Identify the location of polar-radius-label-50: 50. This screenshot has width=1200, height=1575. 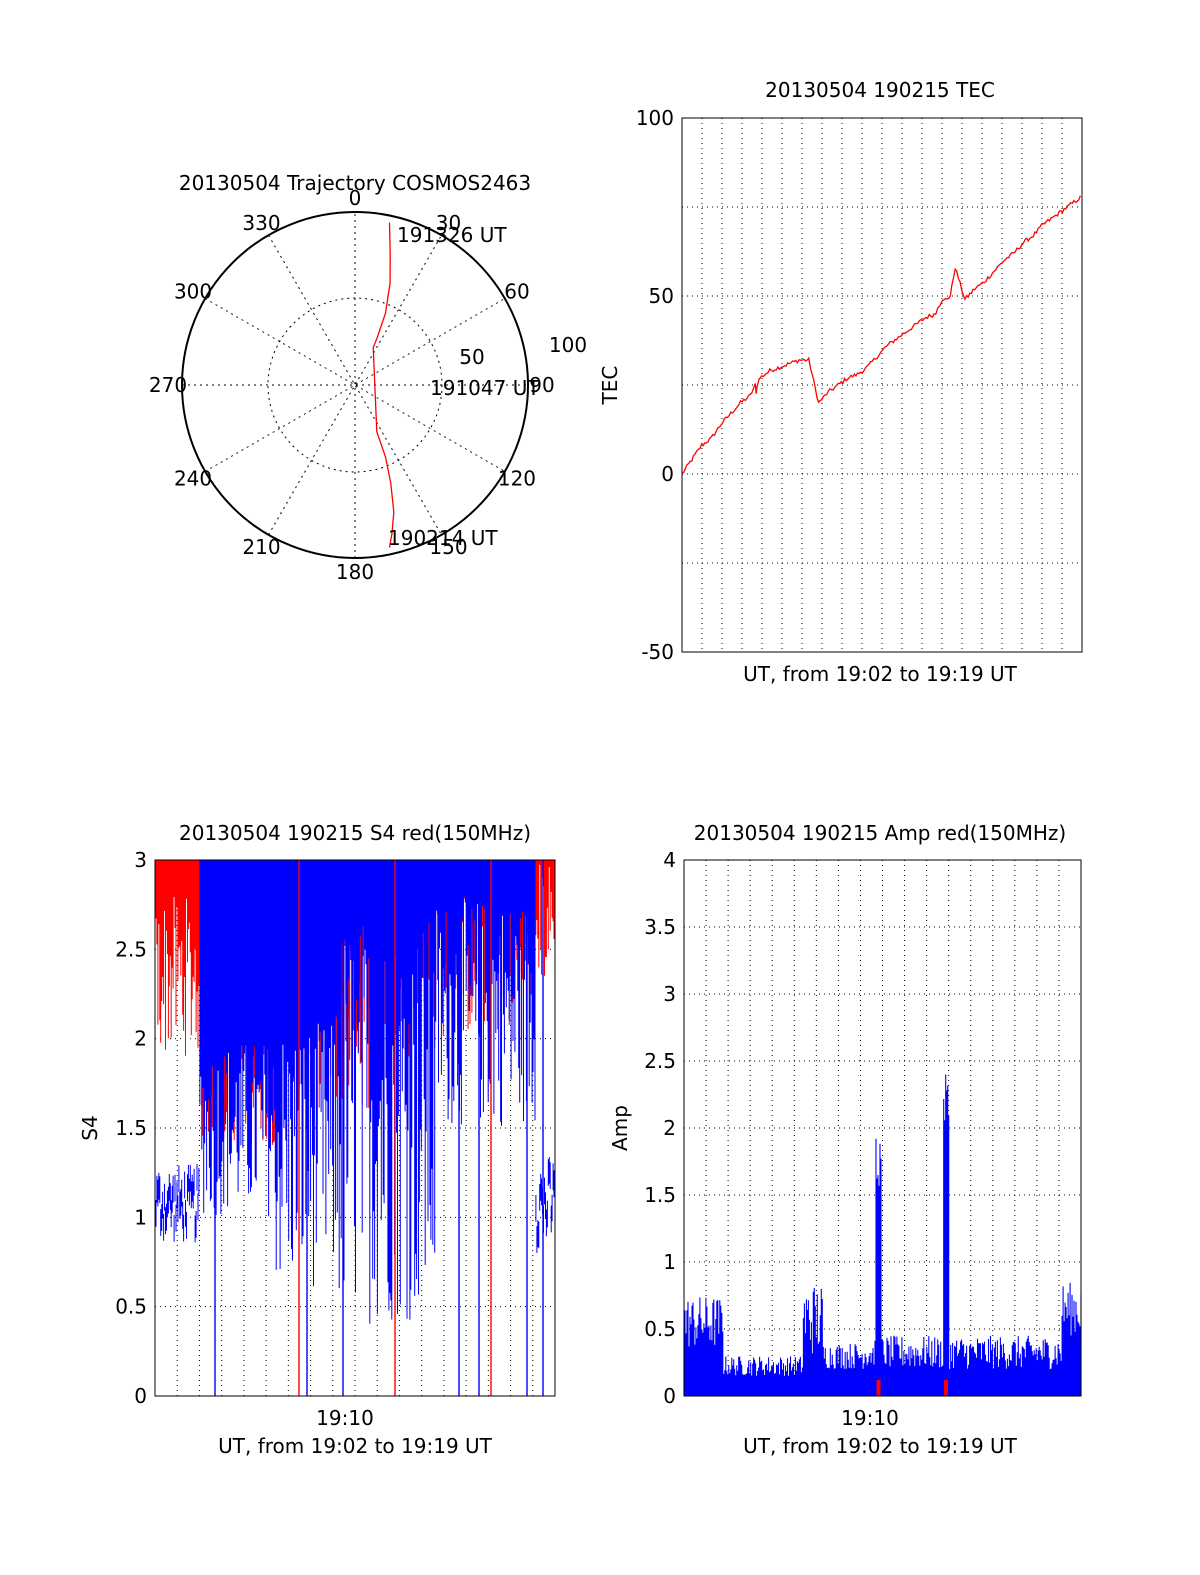
(471, 357).